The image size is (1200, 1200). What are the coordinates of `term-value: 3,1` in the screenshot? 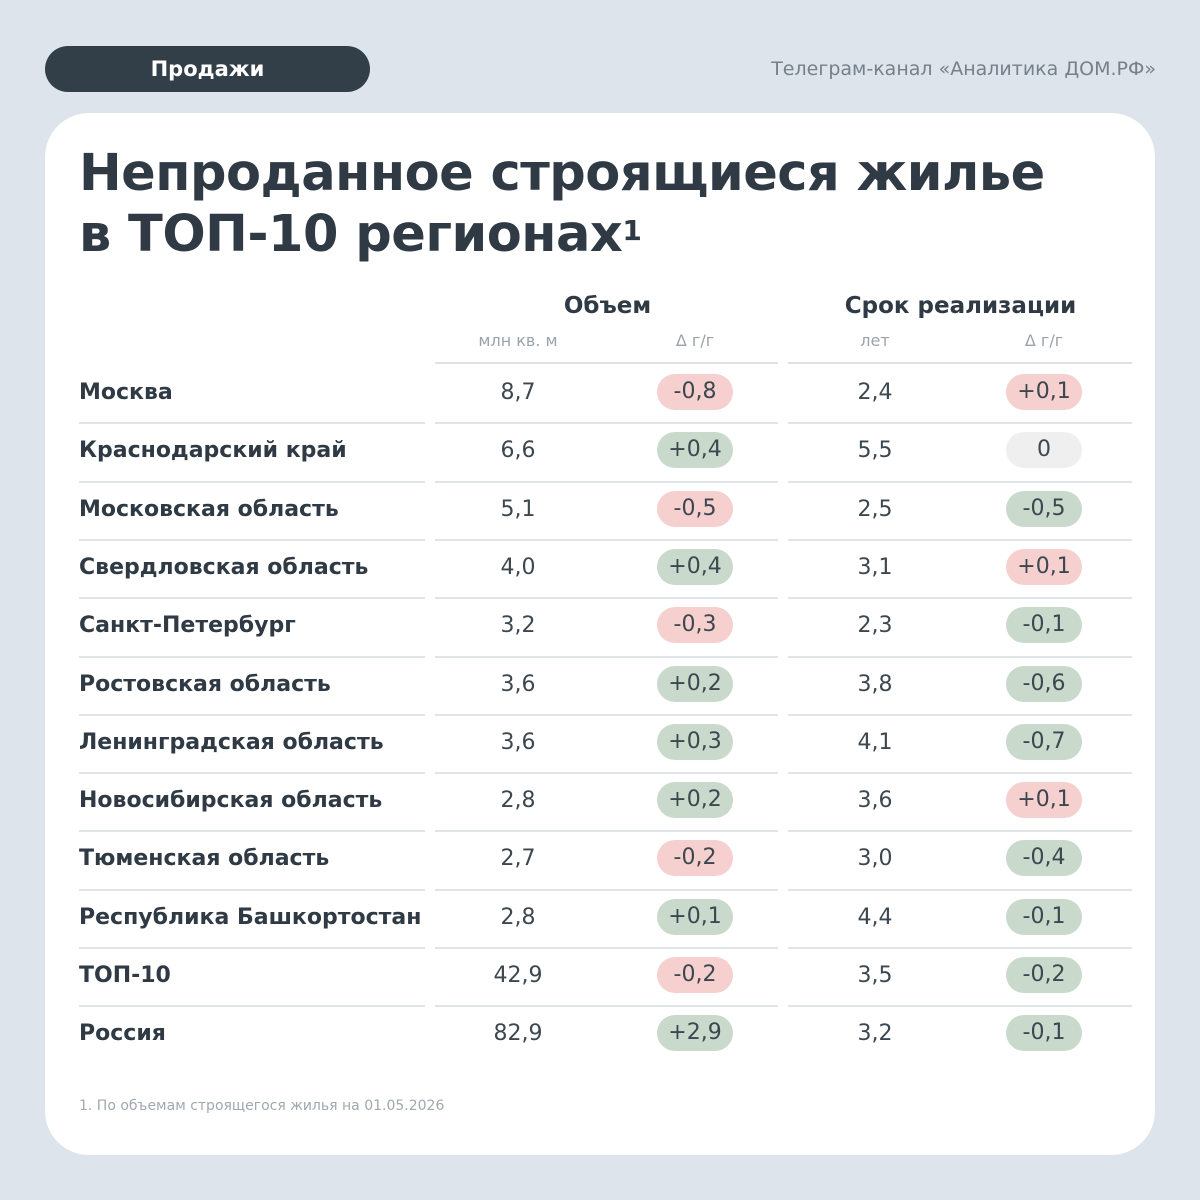 It's located at (875, 567).